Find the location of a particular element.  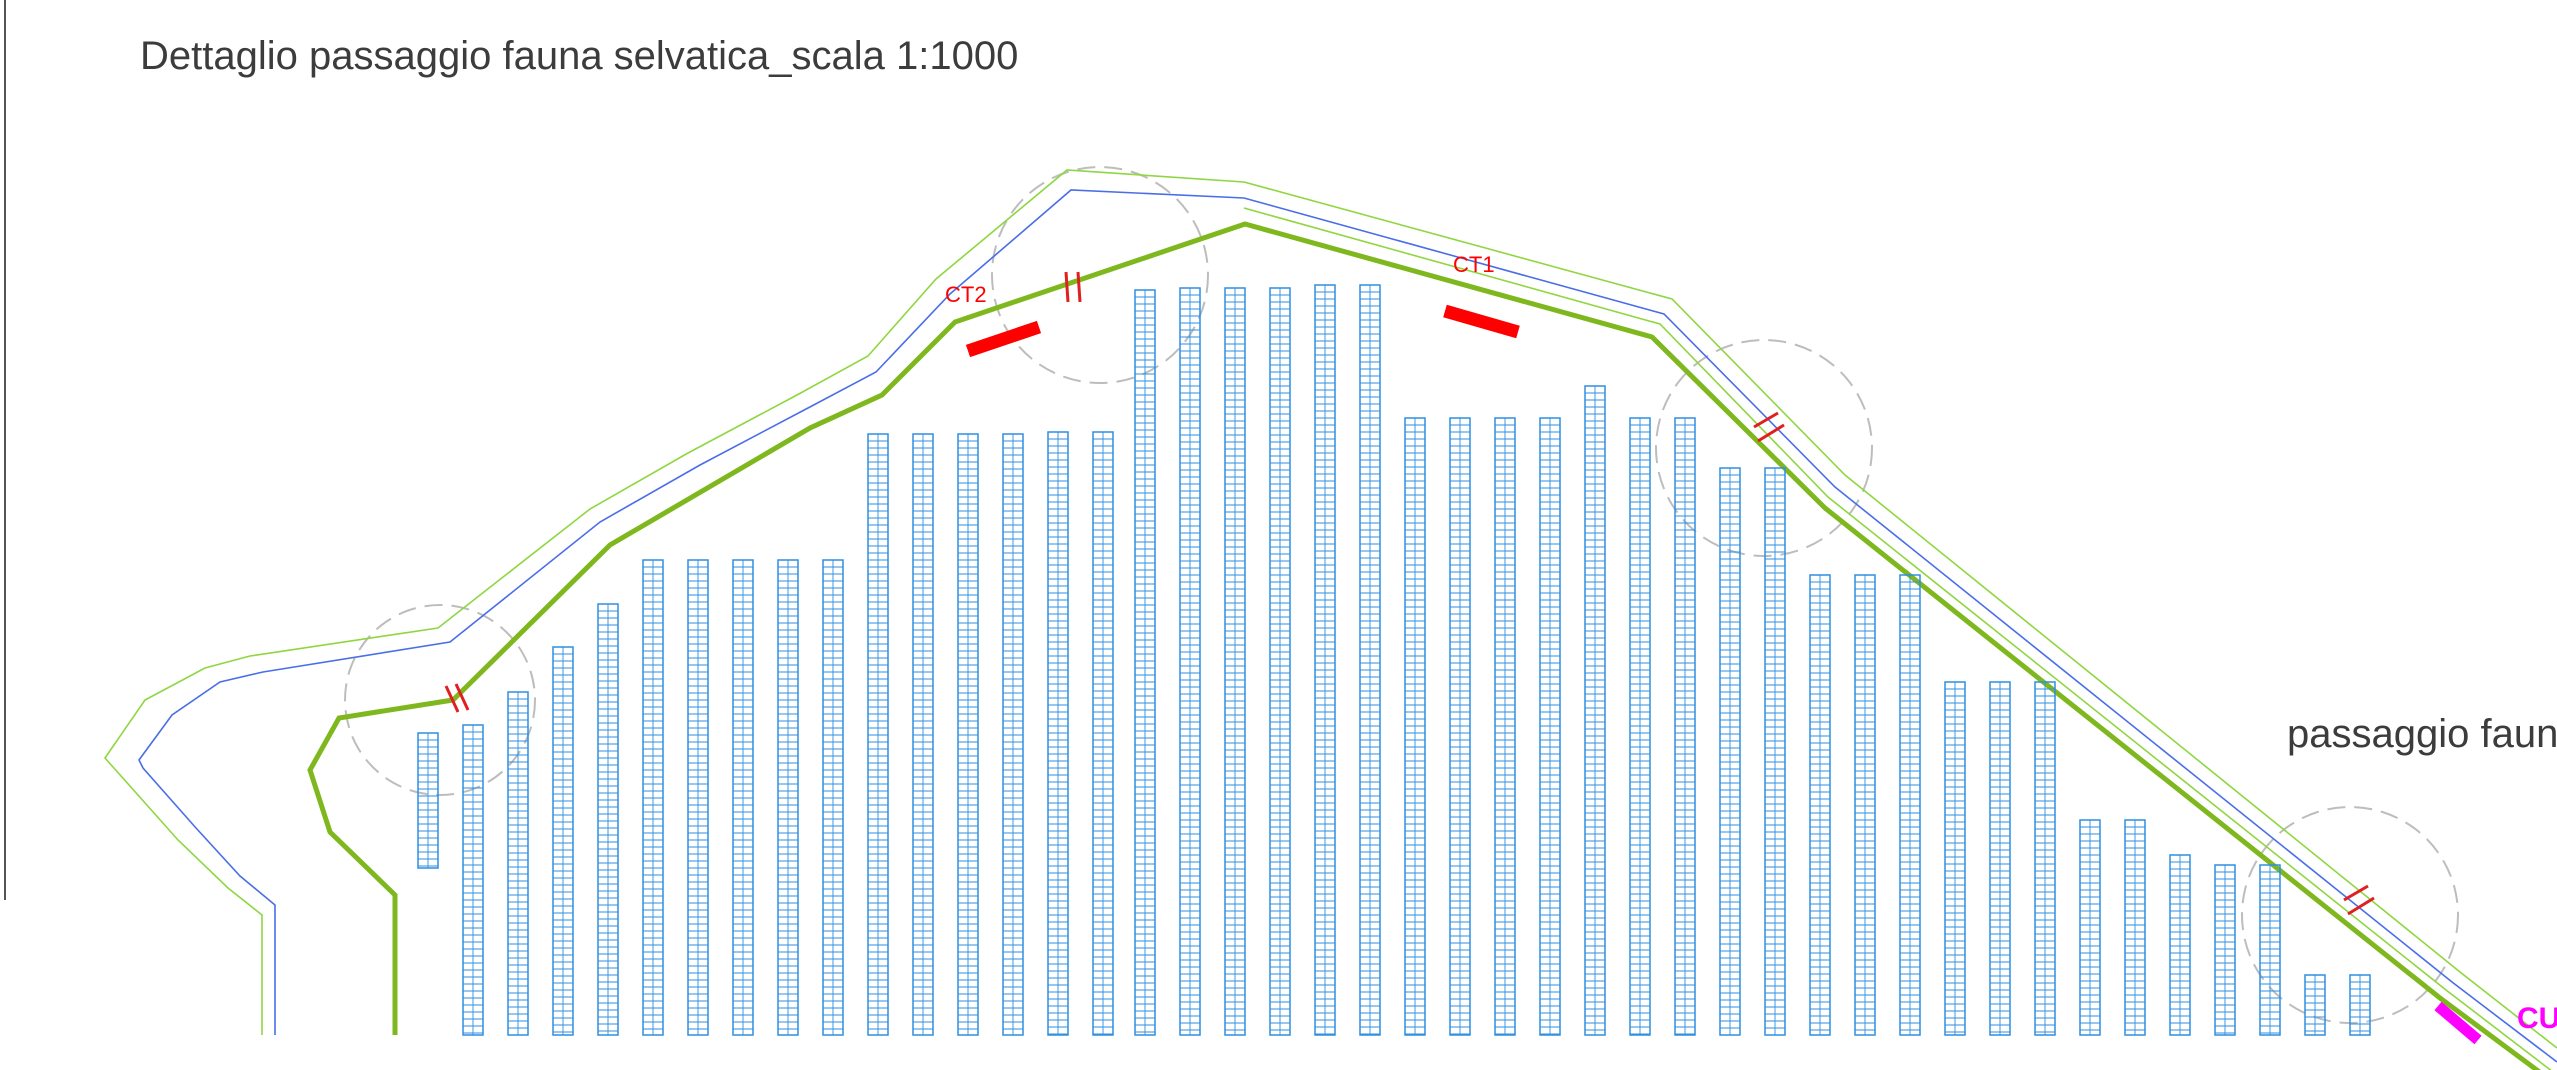

label-ct2: CT2 is located at coordinates (966, 294).